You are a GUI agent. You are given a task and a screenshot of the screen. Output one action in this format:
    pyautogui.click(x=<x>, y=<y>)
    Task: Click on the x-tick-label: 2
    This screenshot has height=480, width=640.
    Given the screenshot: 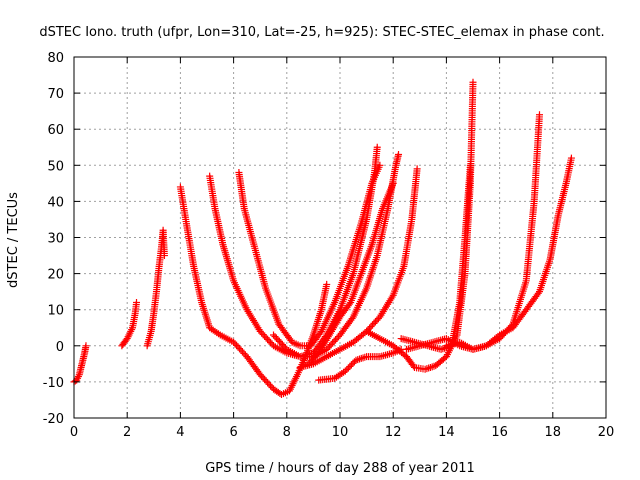 What is the action you would take?
    pyautogui.click(x=127, y=432)
    